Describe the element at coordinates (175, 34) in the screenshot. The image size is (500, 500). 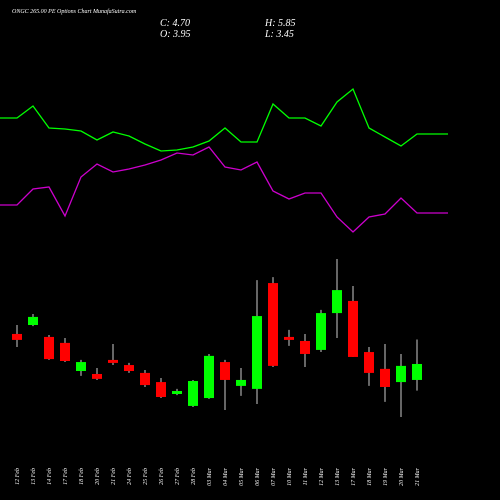
I see `ohlc-open: O: 3.95` at that location.